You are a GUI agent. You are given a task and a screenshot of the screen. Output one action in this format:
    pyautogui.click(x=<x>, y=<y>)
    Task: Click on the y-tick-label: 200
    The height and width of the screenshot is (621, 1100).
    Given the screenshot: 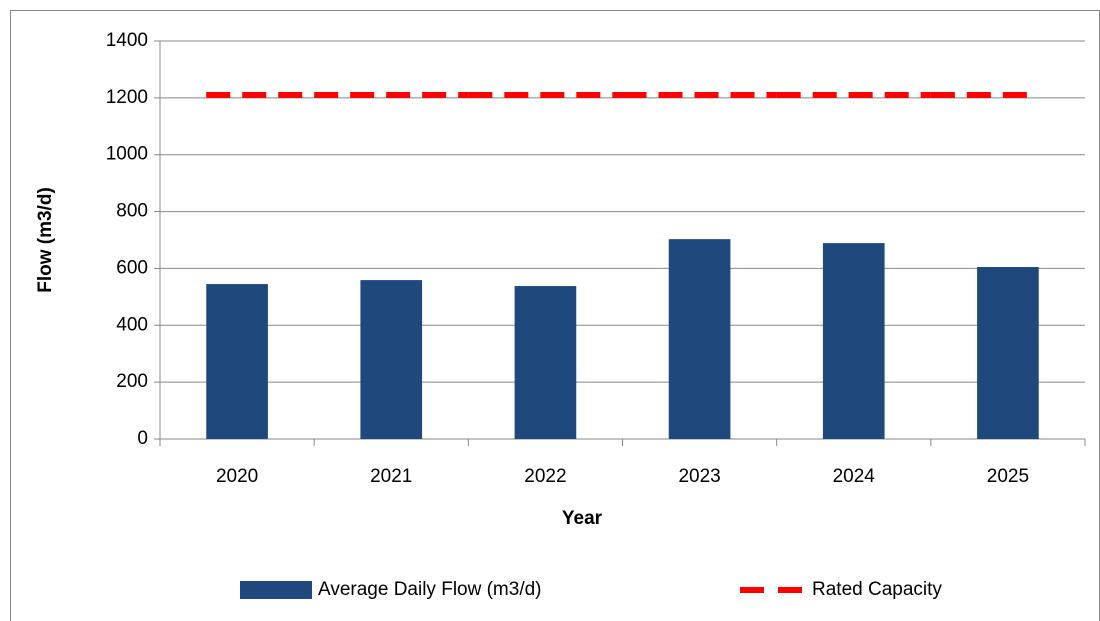 What is the action you would take?
    pyautogui.click(x=132, y=381)
    